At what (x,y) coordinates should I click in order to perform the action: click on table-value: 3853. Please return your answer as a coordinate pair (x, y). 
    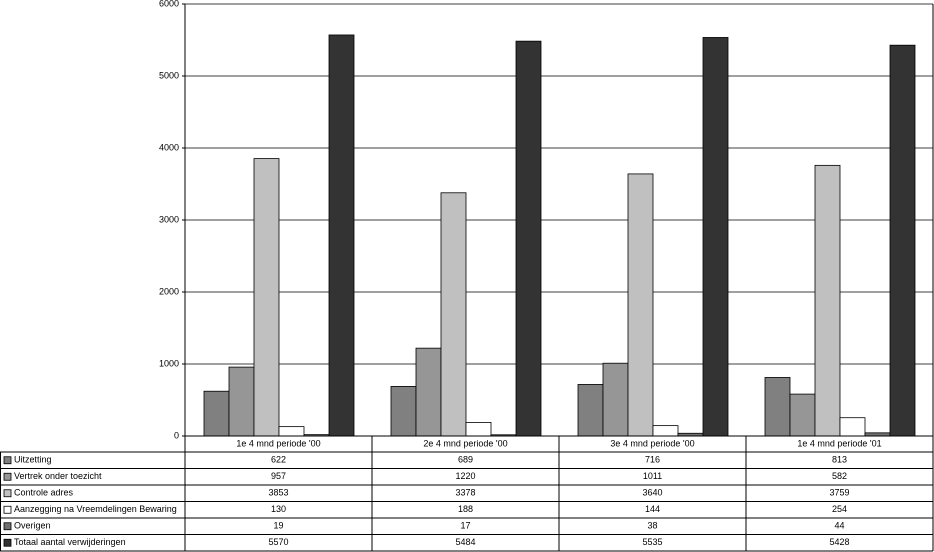
    Looking at the image, I should click on (278, 493).